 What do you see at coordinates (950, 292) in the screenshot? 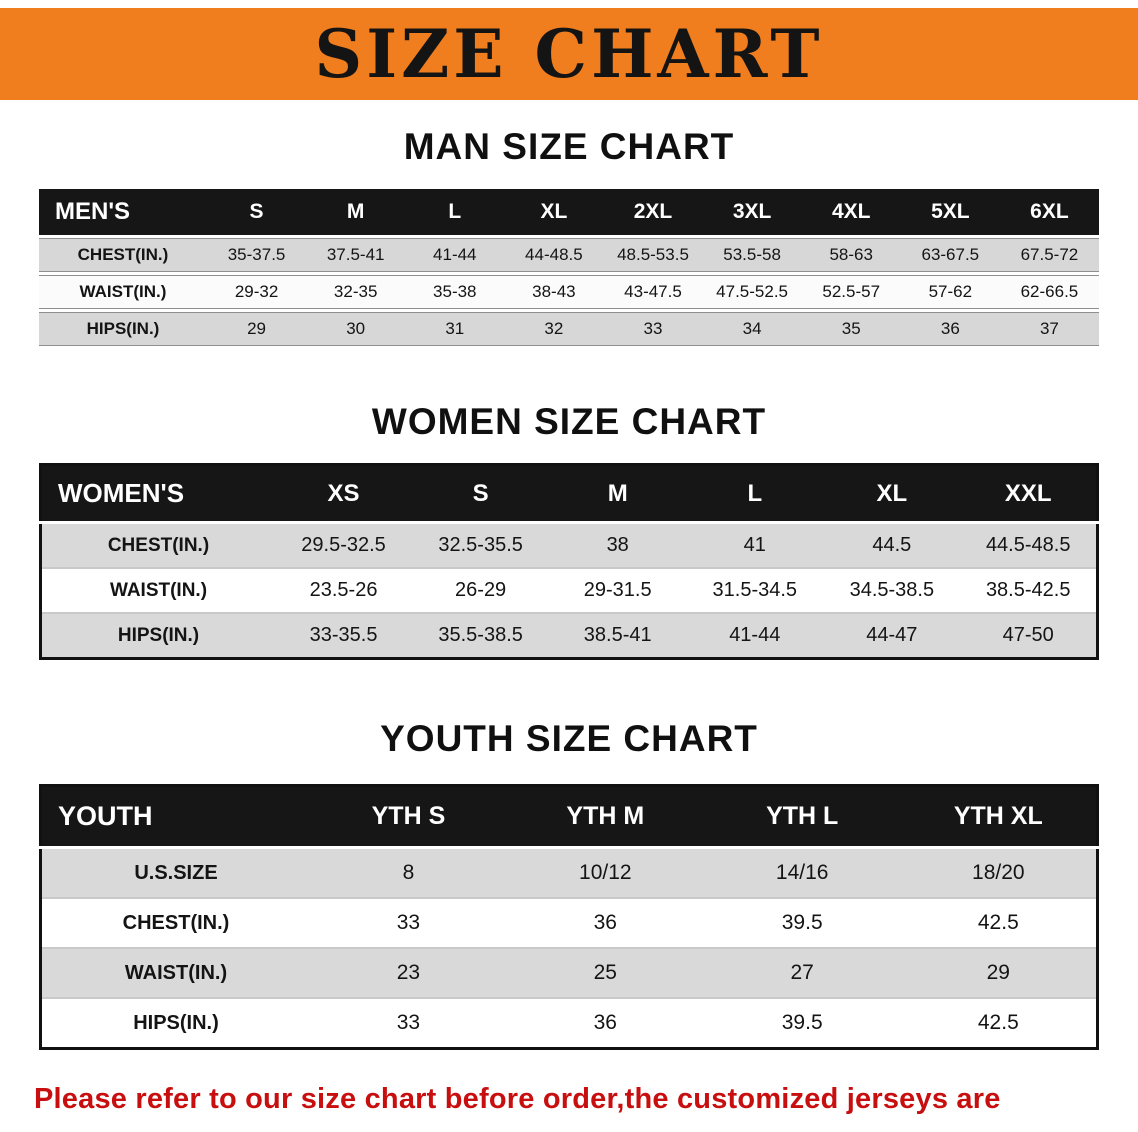
I see `table-cell: 57-62` at bounding box center [950, 292].